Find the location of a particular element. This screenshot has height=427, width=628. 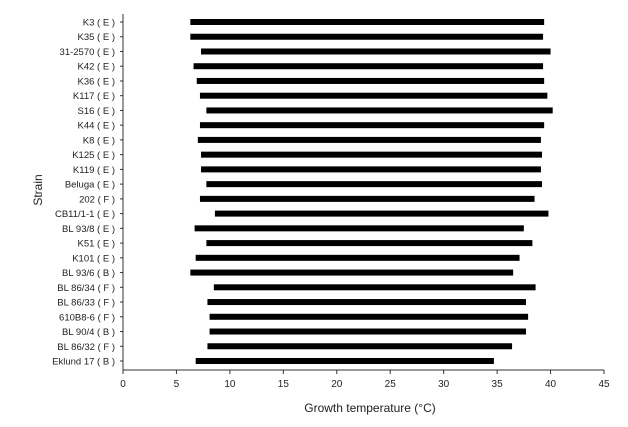

category-label-10: K119 ( E ) is located at coordinates (94, 170).